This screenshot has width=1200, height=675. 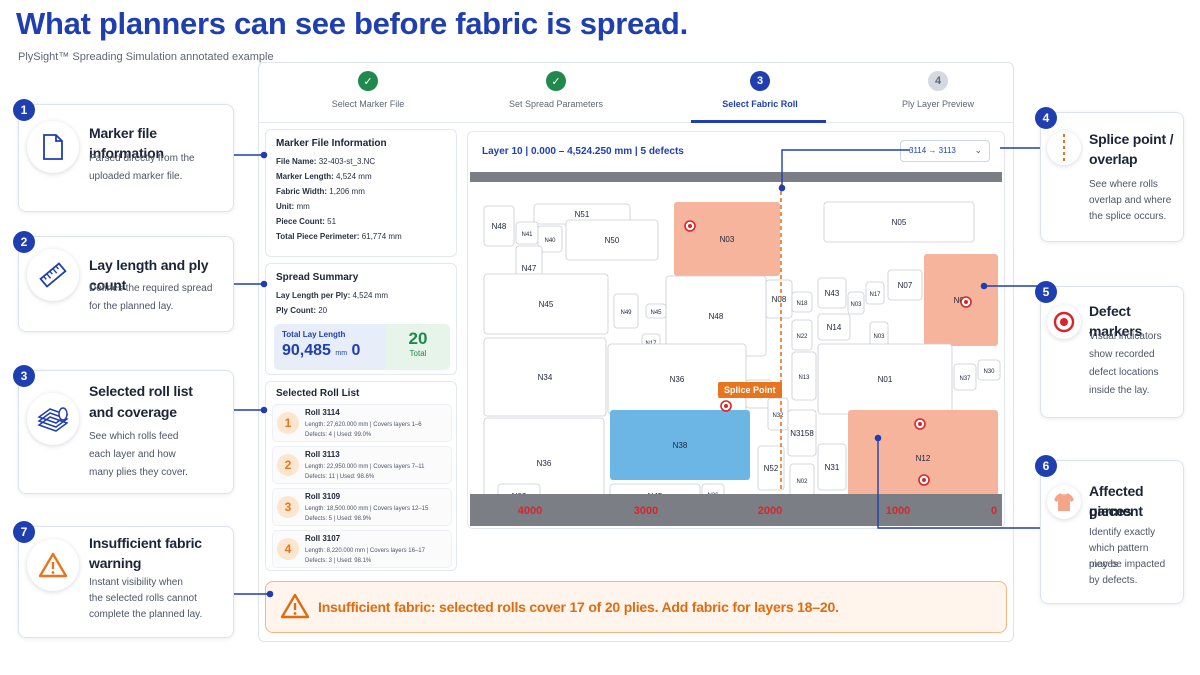 I want to click on callout-body-1: Visual indicators, so click(x=1125, y=336).